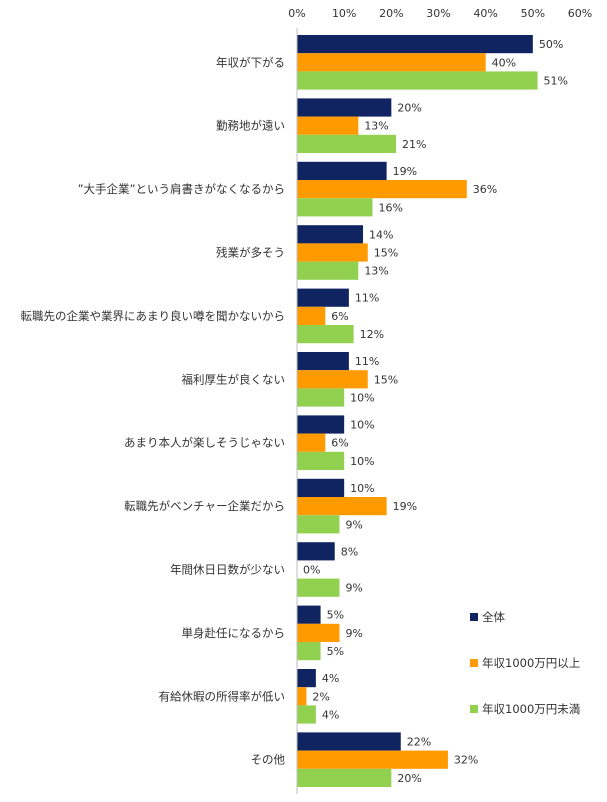  Describe the element at coordinates (204, 506) in the screenshot. I see `category-label: 転職先がベンチャー企業だから` at that location.